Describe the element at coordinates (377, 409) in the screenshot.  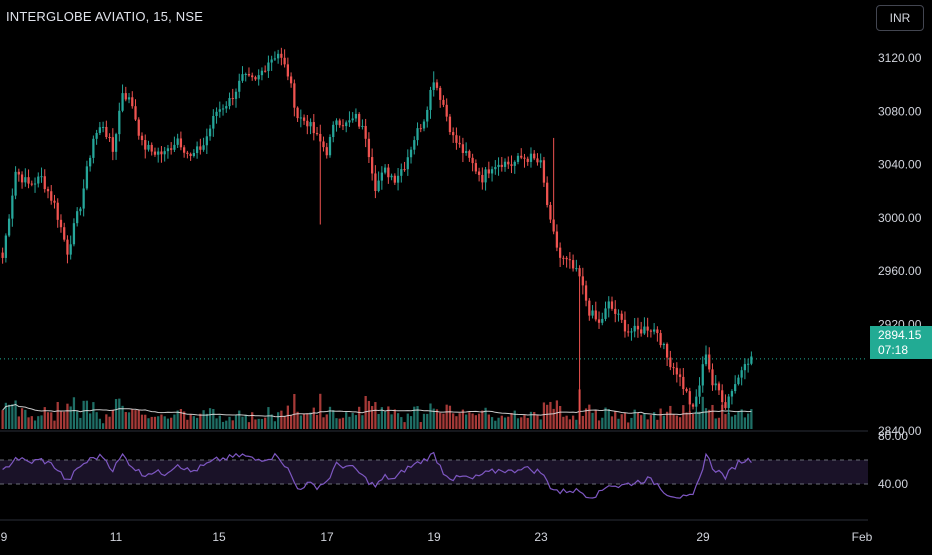
I see `volume-layer` at that location.